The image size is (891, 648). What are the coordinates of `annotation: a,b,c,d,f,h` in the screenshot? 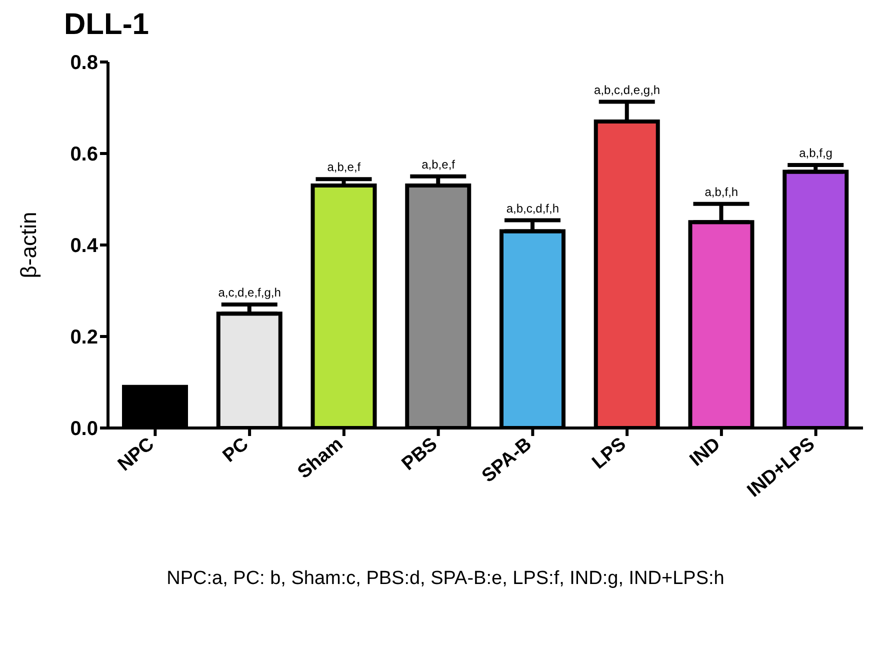 It's located at (533, 208).